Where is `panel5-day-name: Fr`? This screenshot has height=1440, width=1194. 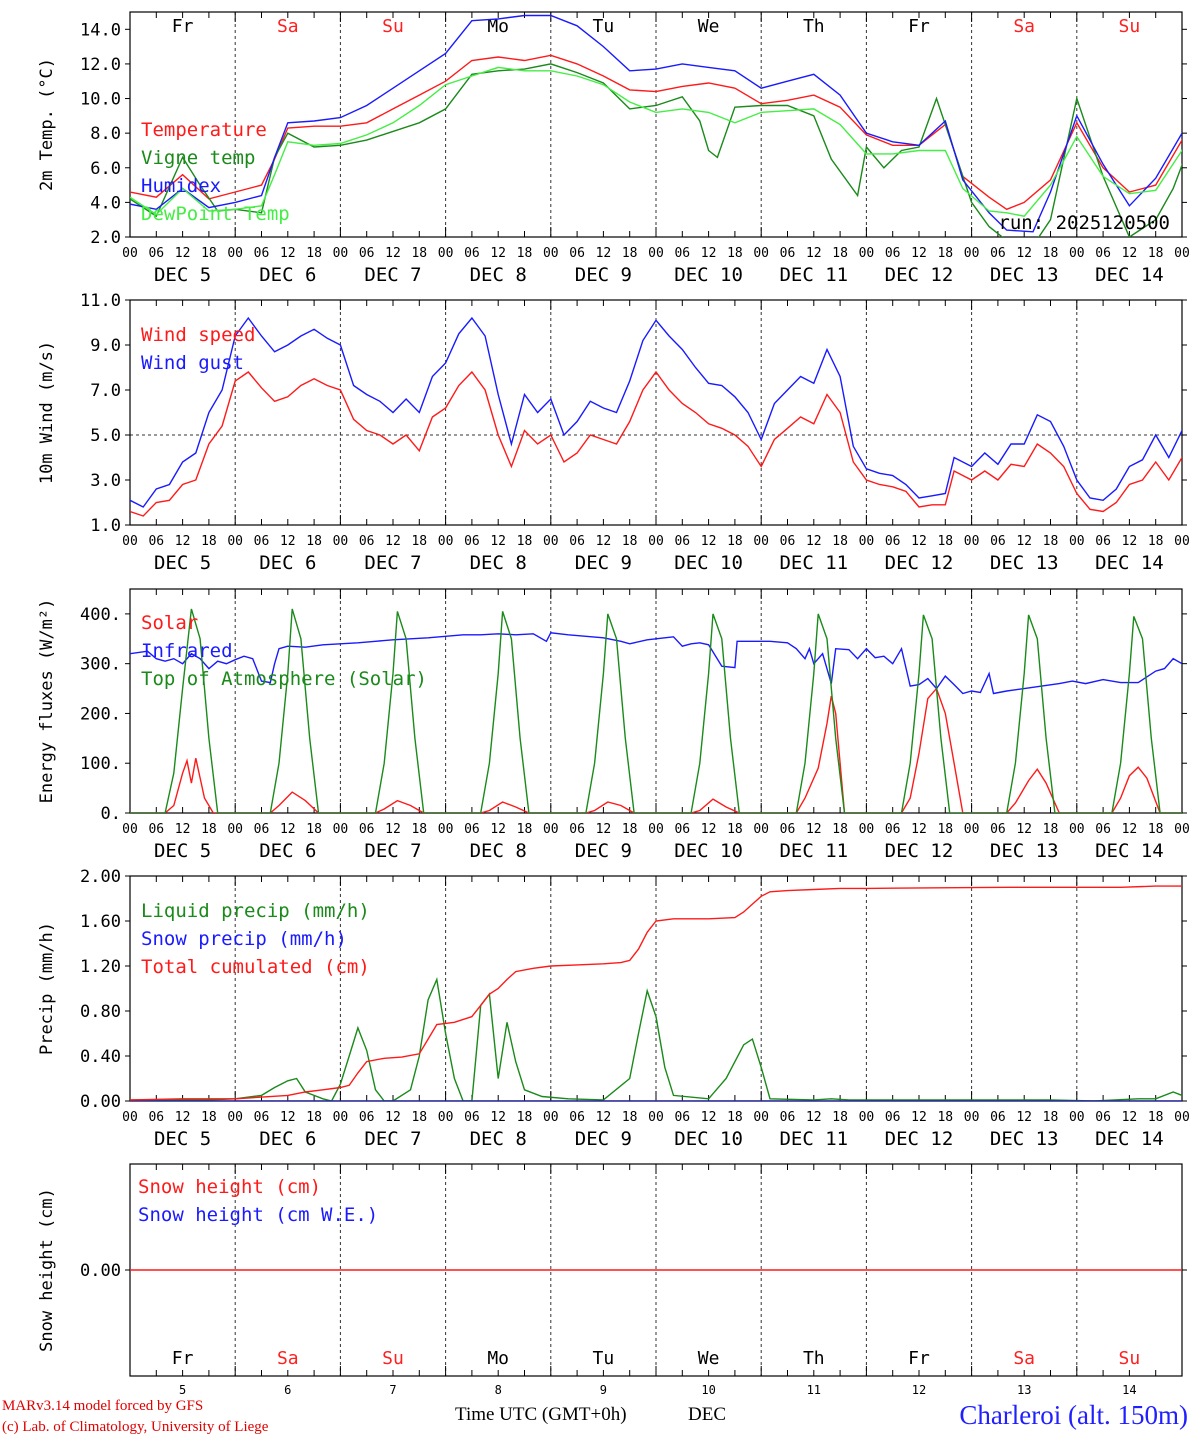
panel5-day-name: Fr is located at coordinates (919, 1358).